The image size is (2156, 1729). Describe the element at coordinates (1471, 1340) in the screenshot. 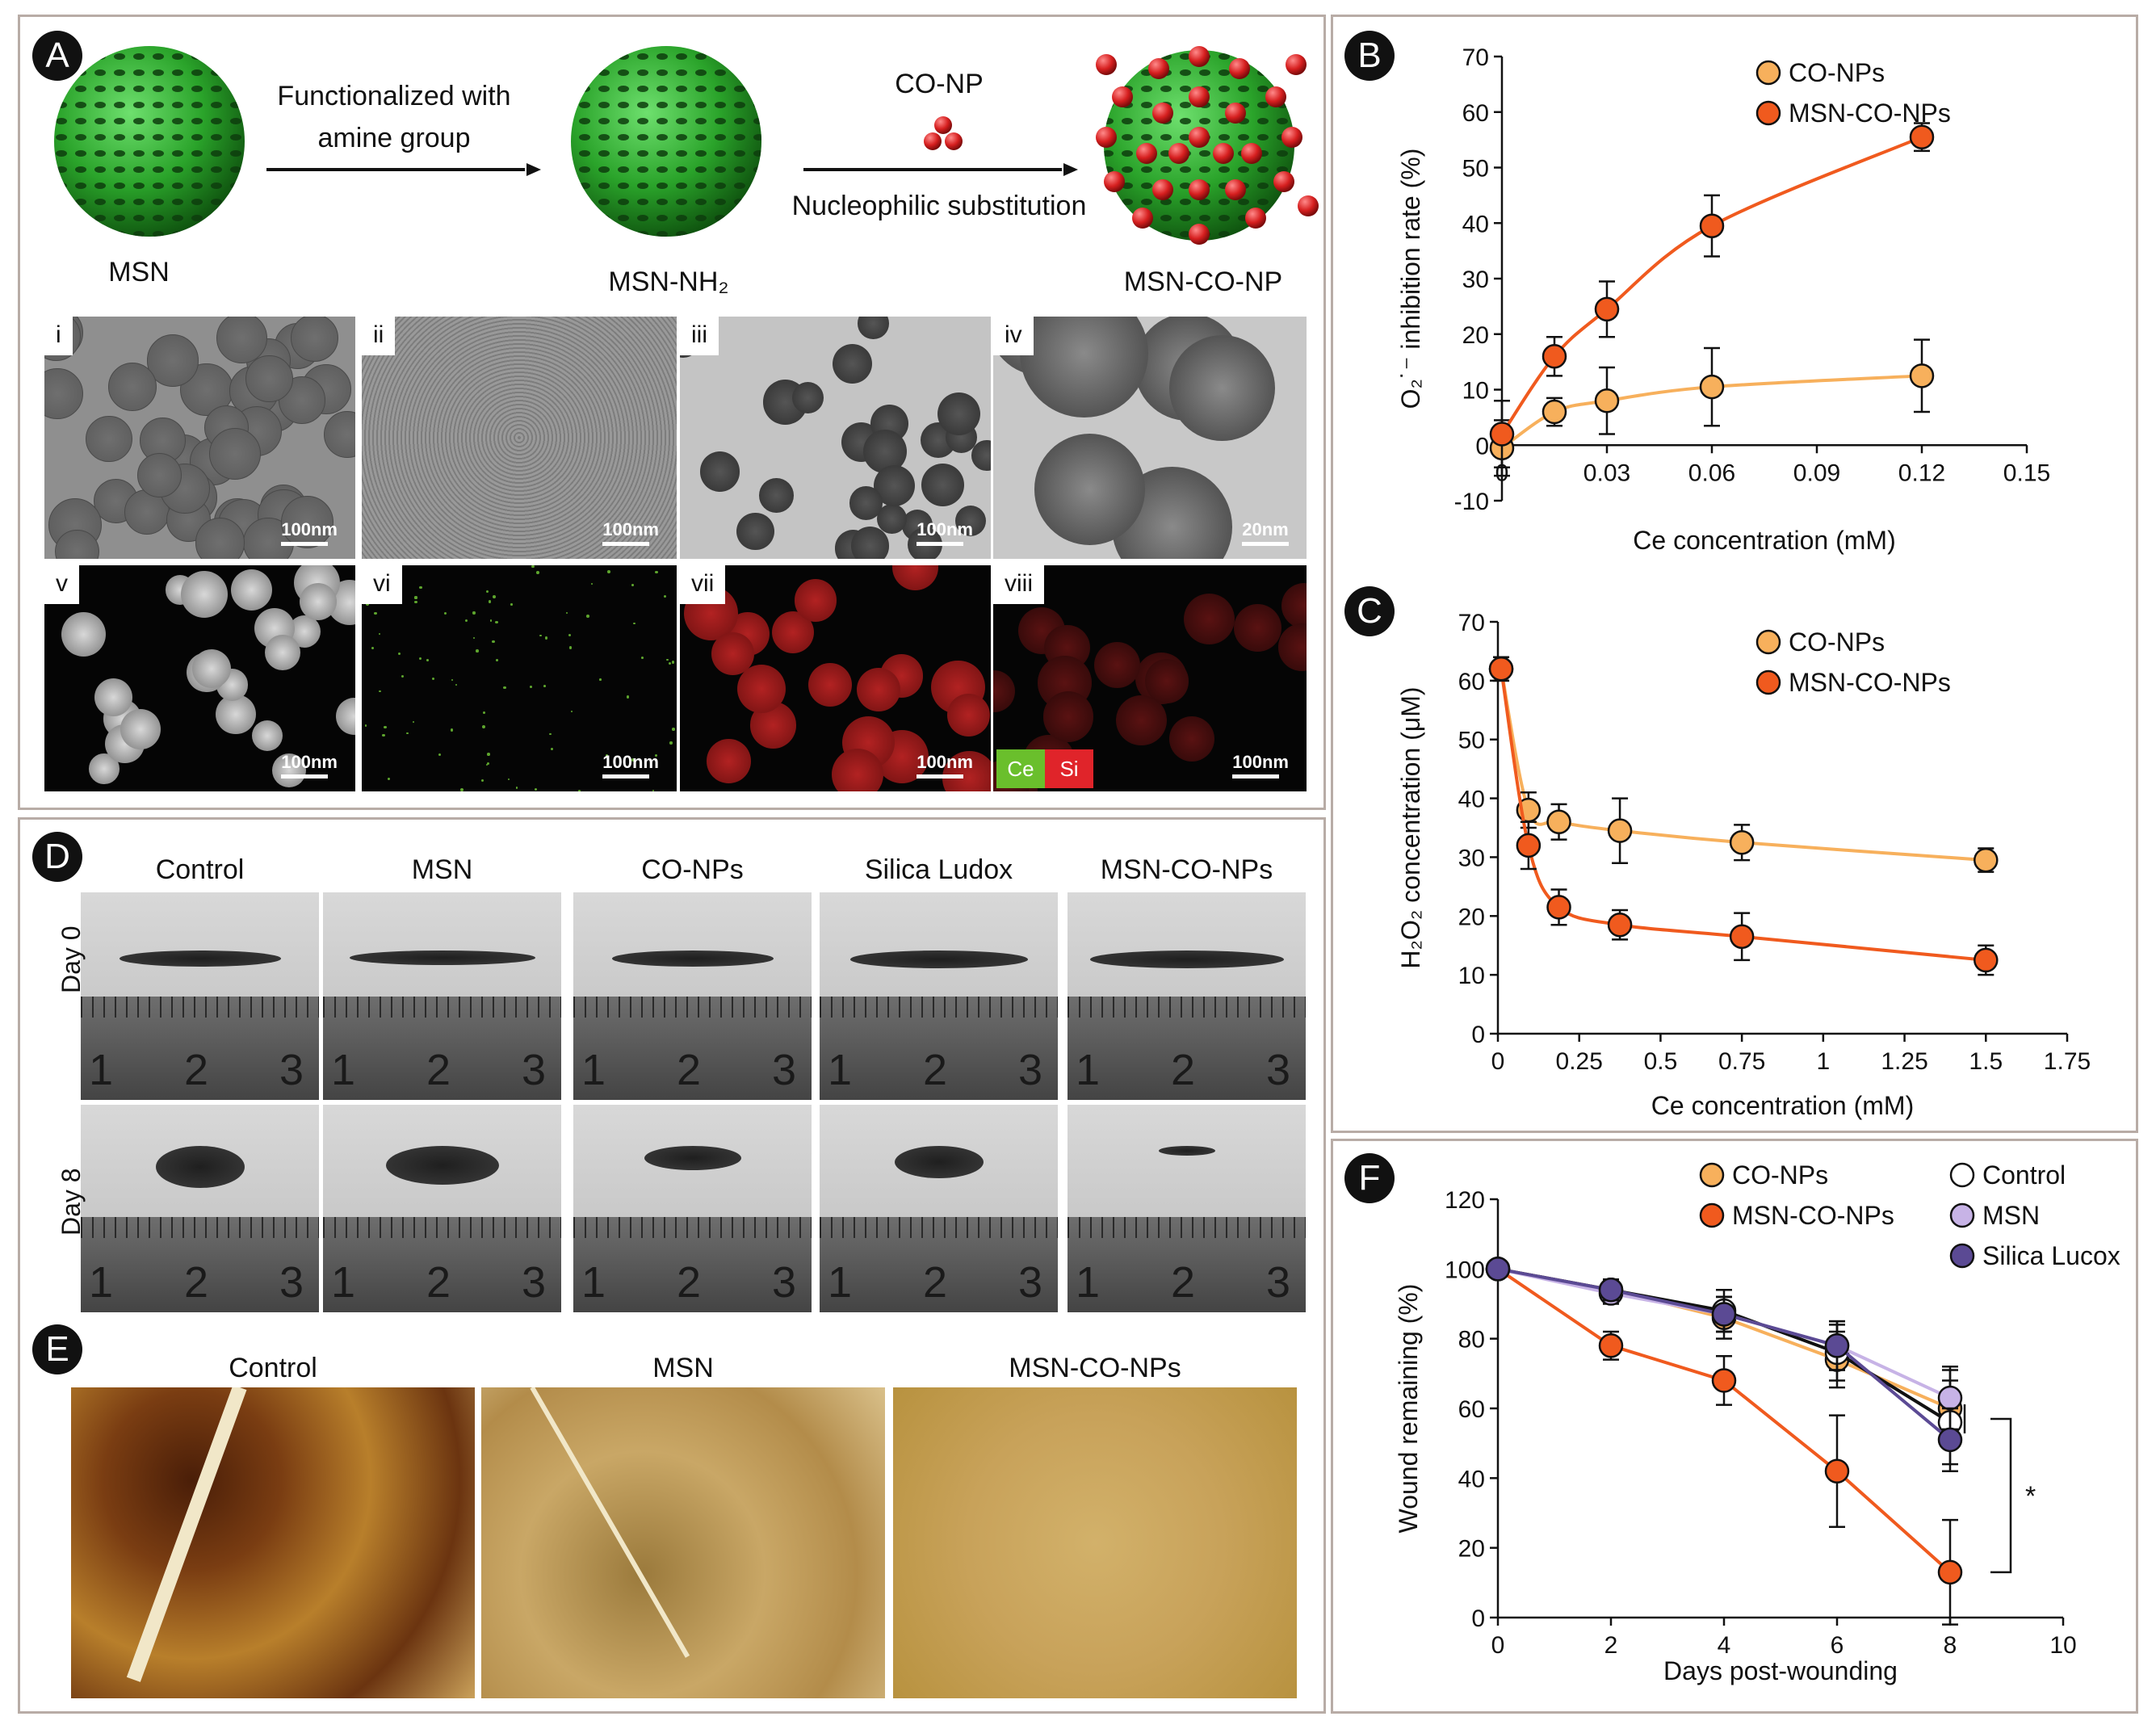

I see `y-tick-label: 80` at that location.